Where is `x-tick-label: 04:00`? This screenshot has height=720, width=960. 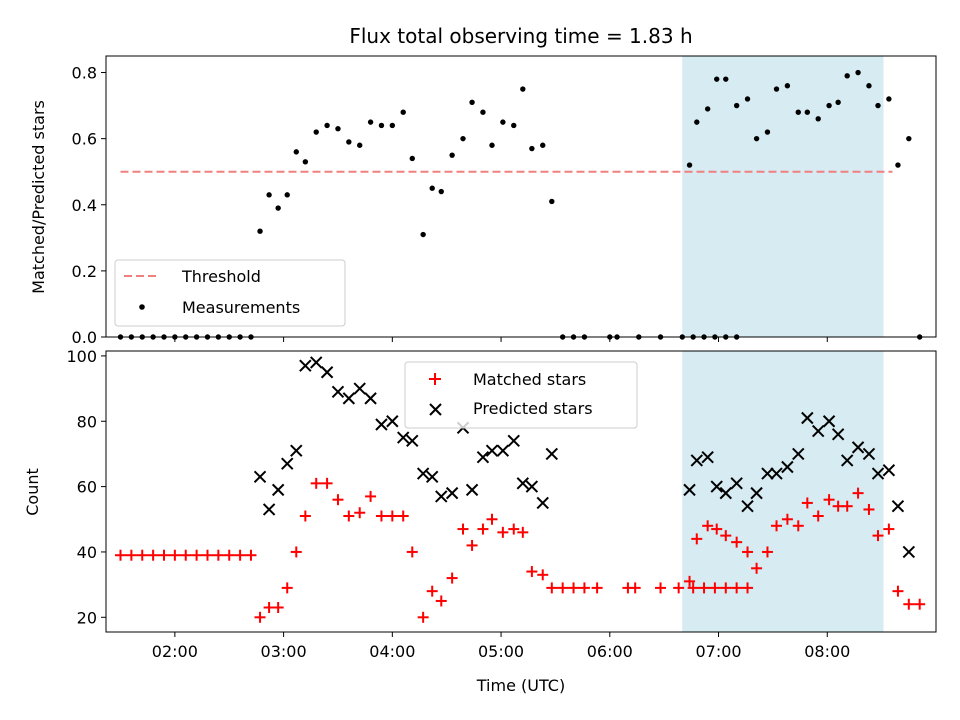 x-tick-label: 04:00 is located at coordinates (392, 651).